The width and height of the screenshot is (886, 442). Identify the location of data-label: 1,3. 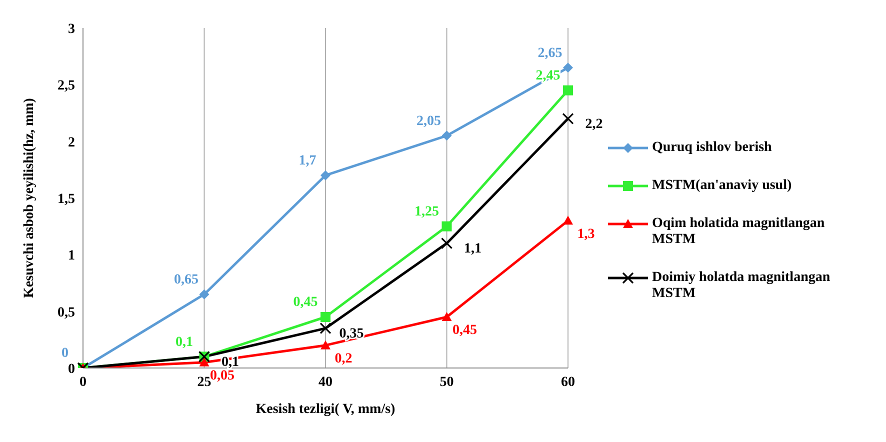
(586, 234).